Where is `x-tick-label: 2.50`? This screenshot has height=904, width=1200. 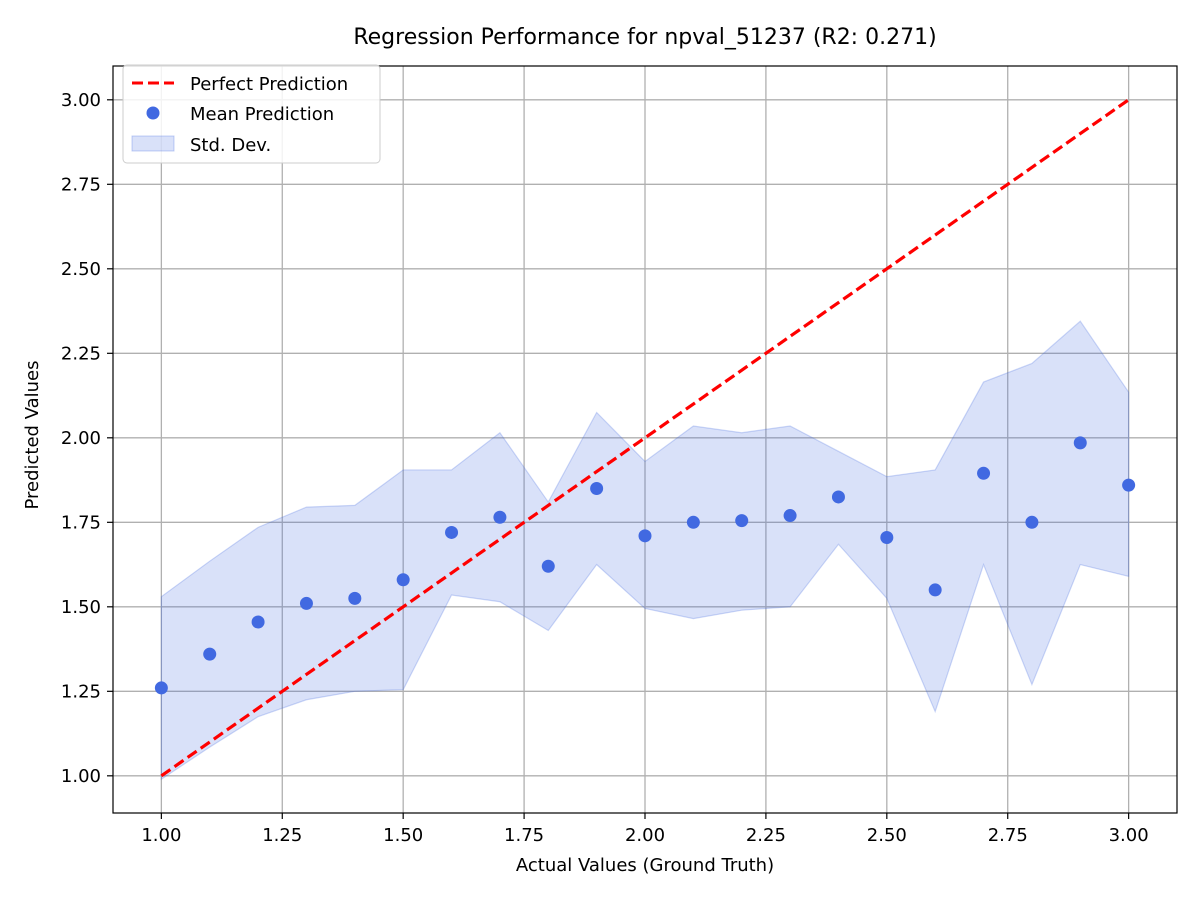 x-tick-label: 2.50 is located at coordinates (887, 835).